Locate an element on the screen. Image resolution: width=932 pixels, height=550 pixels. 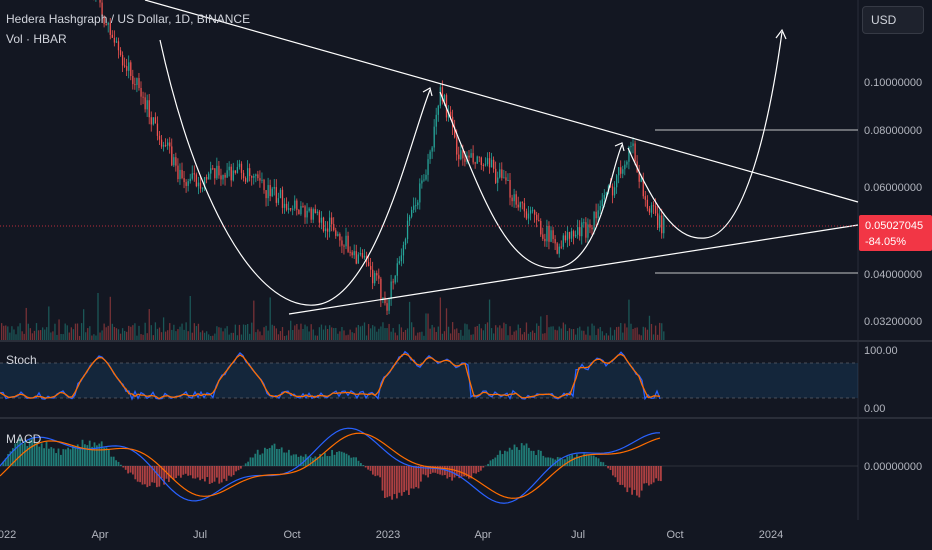
stoch-d-line is located at coordinates (330, 376).